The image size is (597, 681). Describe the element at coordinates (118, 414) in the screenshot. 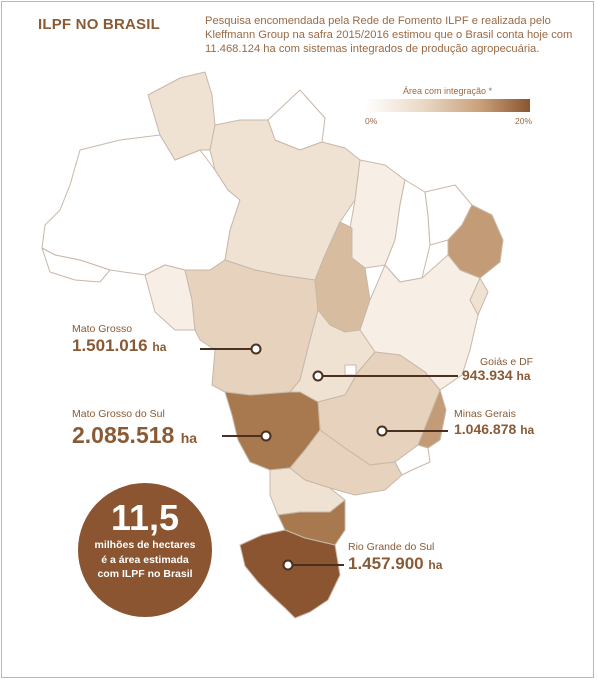

I see `label-mato-grosso-do-sul-name: Mato Grosso do Sul` at that location.